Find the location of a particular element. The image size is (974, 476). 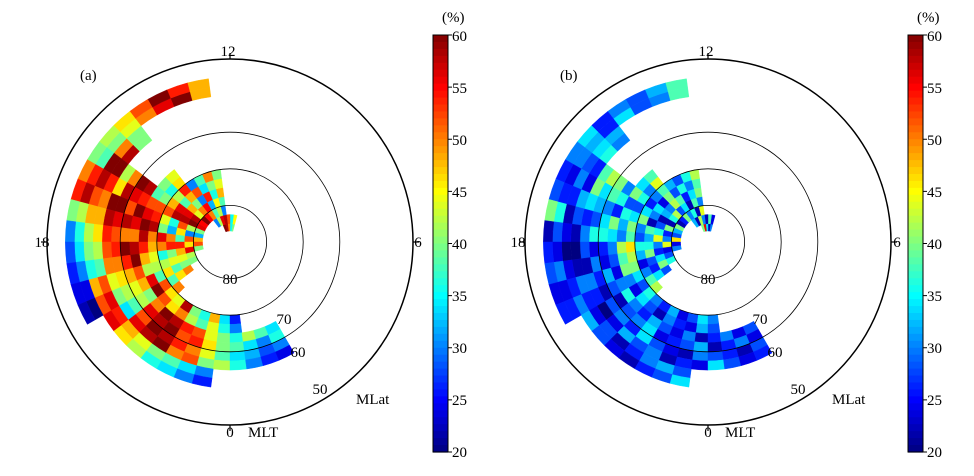

colorbar-tick-label: 55 is located at coordinates (459, 89).